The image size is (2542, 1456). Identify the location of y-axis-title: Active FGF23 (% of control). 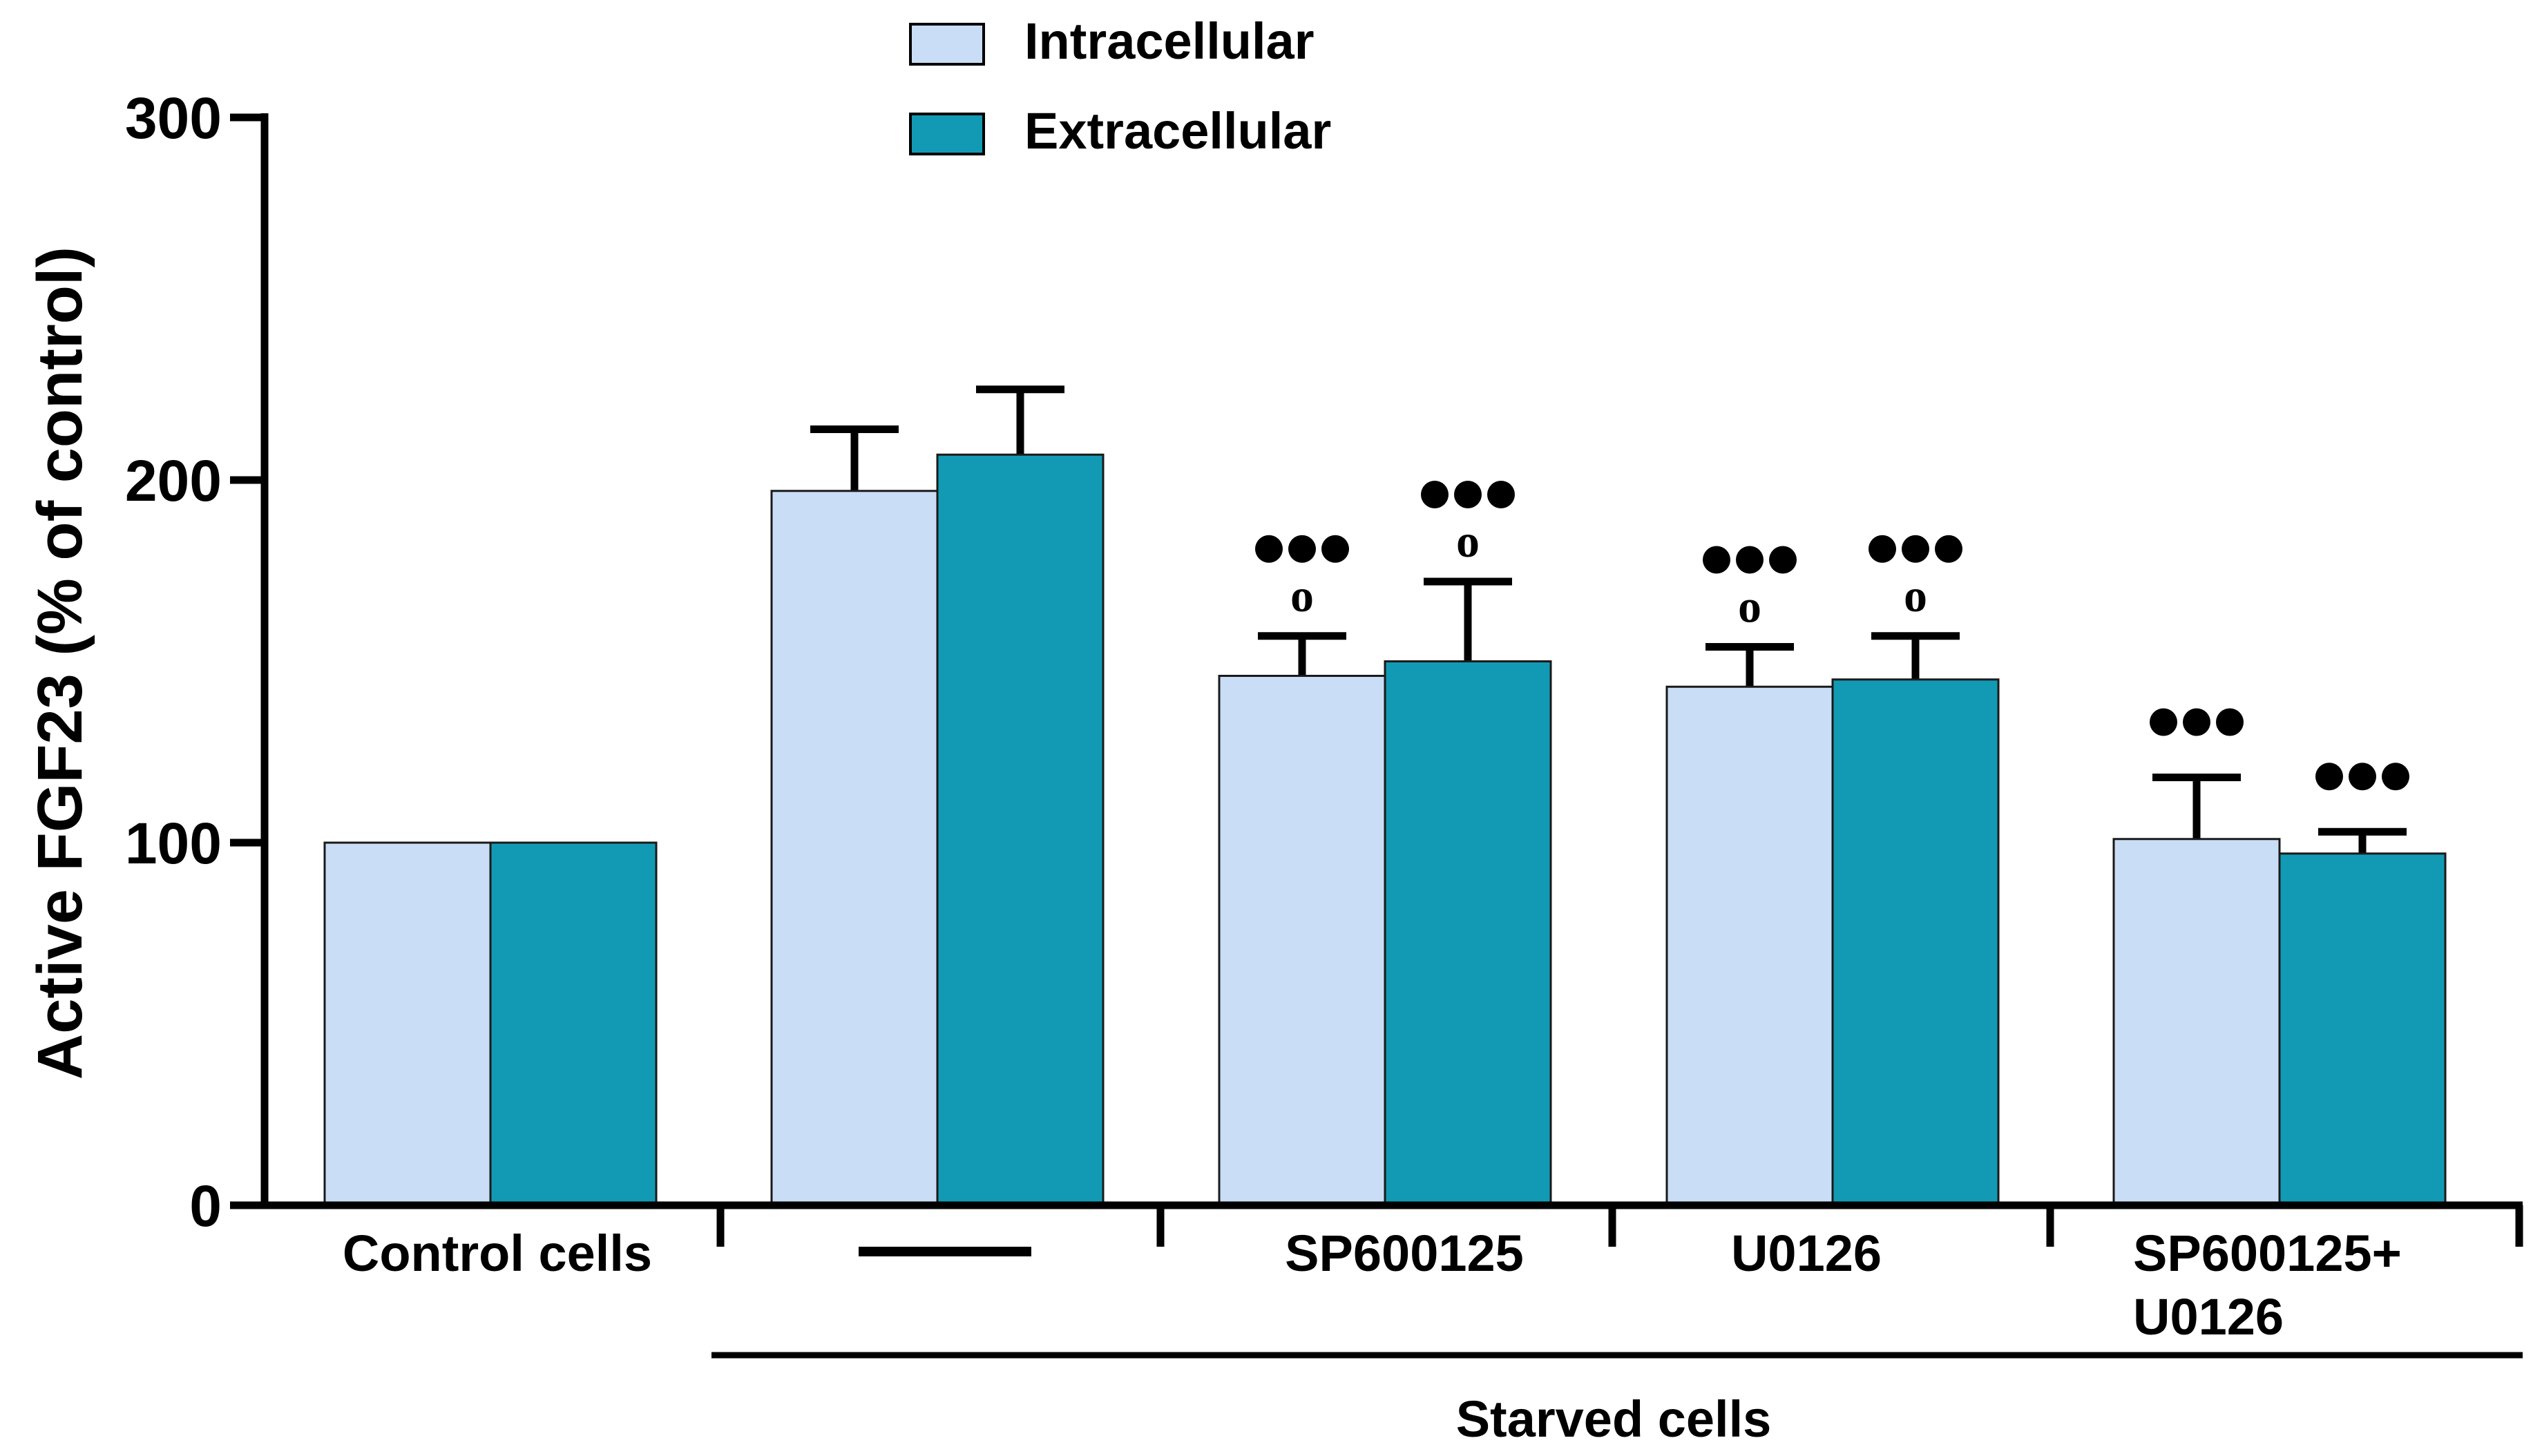
(60, 663).